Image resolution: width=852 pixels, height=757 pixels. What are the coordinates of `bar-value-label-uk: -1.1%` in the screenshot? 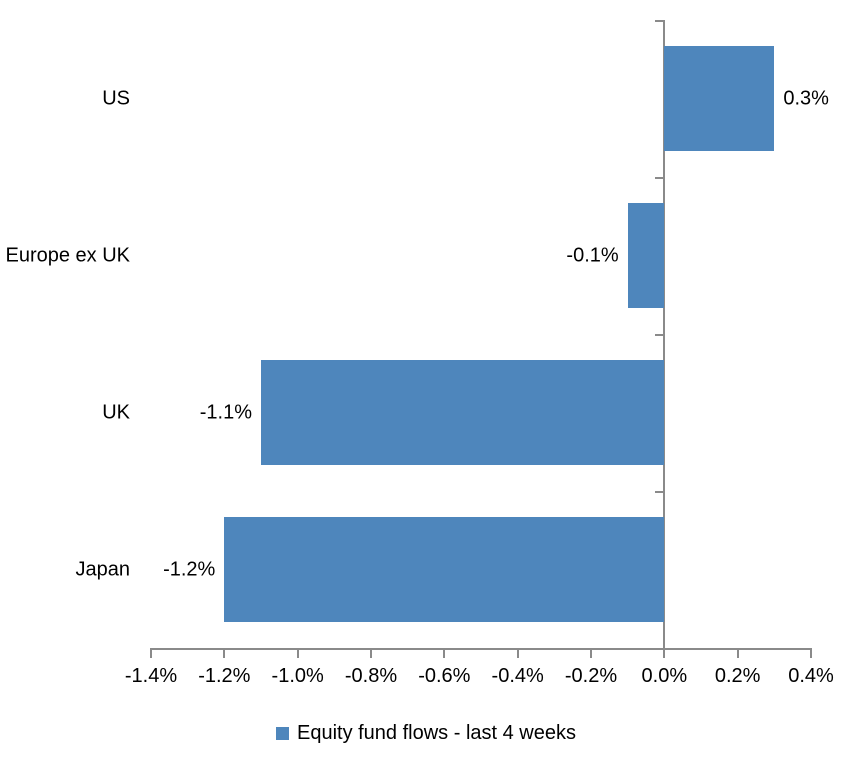 It's located at (225, 412).